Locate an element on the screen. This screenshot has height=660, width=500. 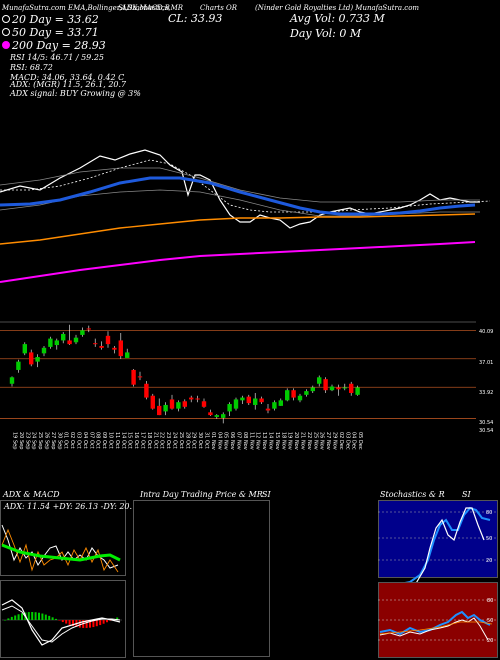
date-tick-label: 19 Sep is located at coordinates (15, 440).